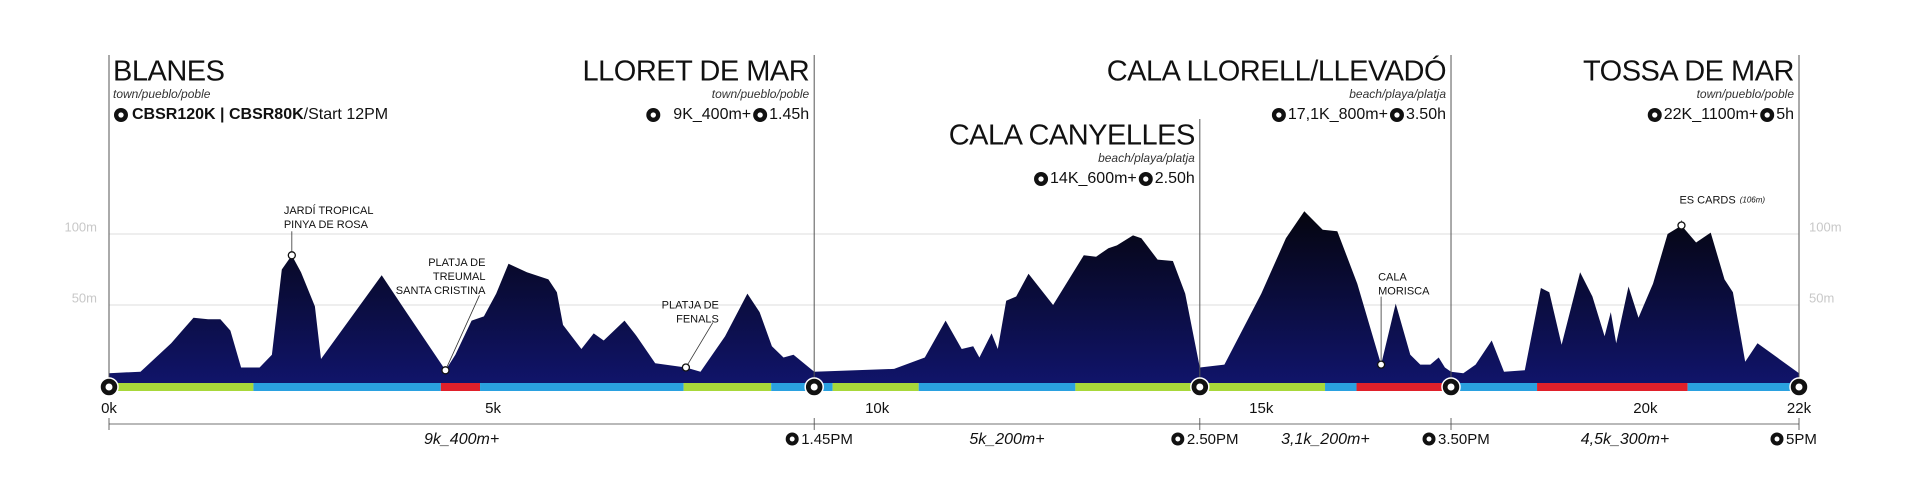  Describe the element at coordinates (1821, 297) in the screenshot. I see `y-tick-label-right: 50m` at that location.